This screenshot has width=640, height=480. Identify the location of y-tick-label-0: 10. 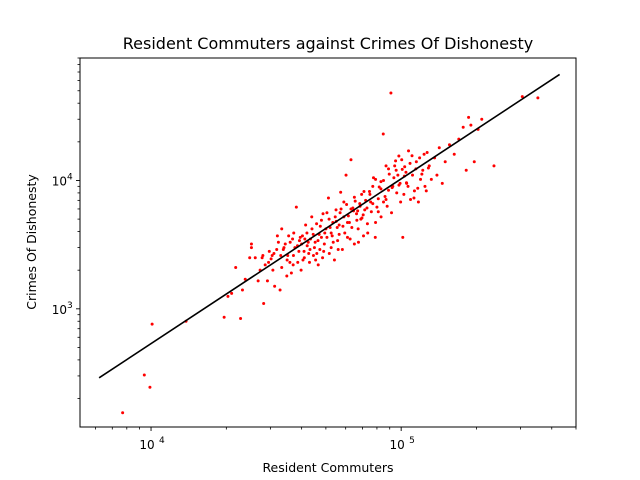
(59, 310).